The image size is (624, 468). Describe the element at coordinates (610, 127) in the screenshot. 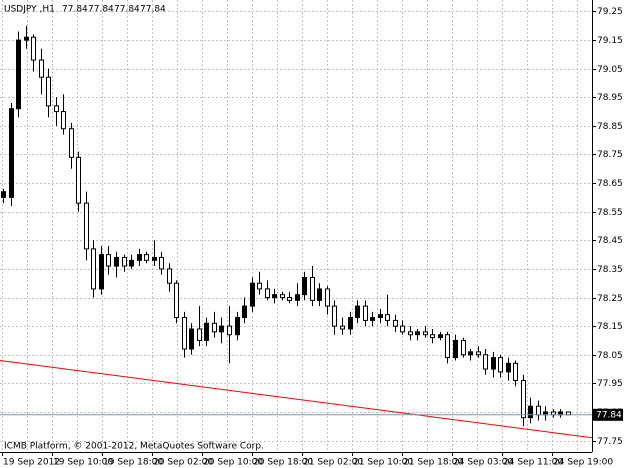

I see `y-tick-label: 78.85` at that location.